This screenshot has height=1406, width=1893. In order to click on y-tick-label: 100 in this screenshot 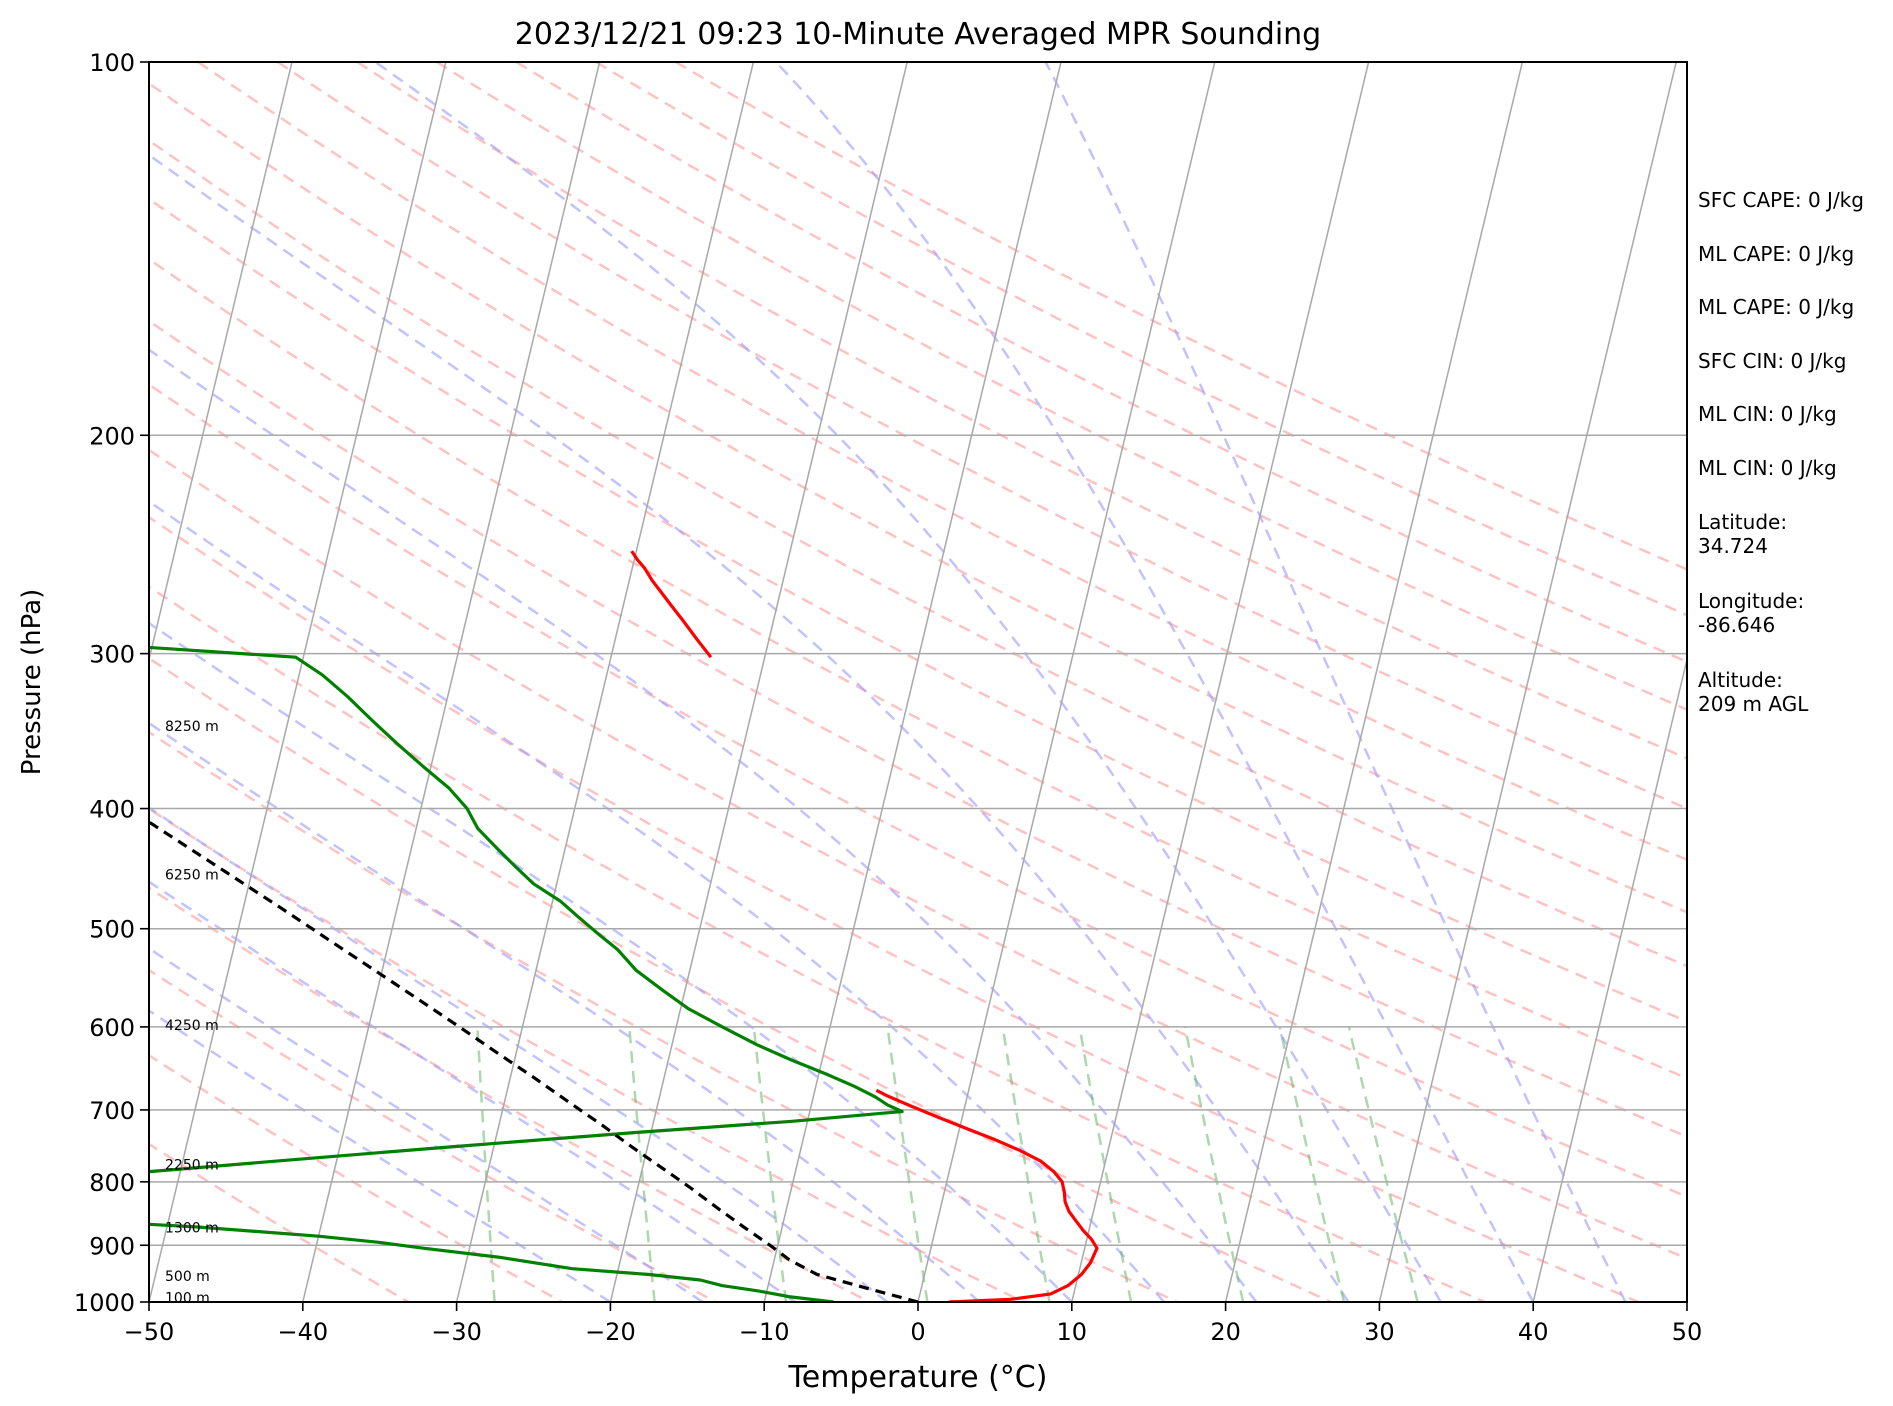, I will do `click(112, 63)`.